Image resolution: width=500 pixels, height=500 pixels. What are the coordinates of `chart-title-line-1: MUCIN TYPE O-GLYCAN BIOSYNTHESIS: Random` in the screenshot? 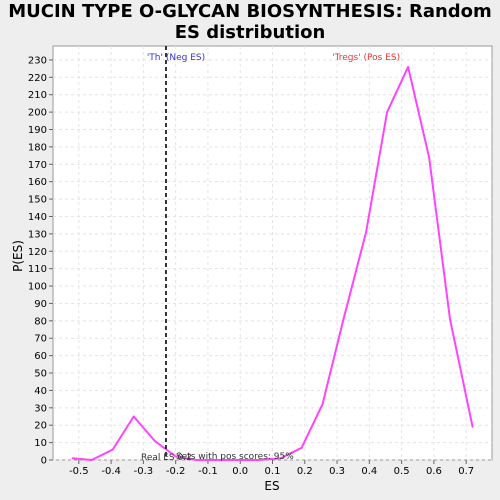 It's located at (250, 11).